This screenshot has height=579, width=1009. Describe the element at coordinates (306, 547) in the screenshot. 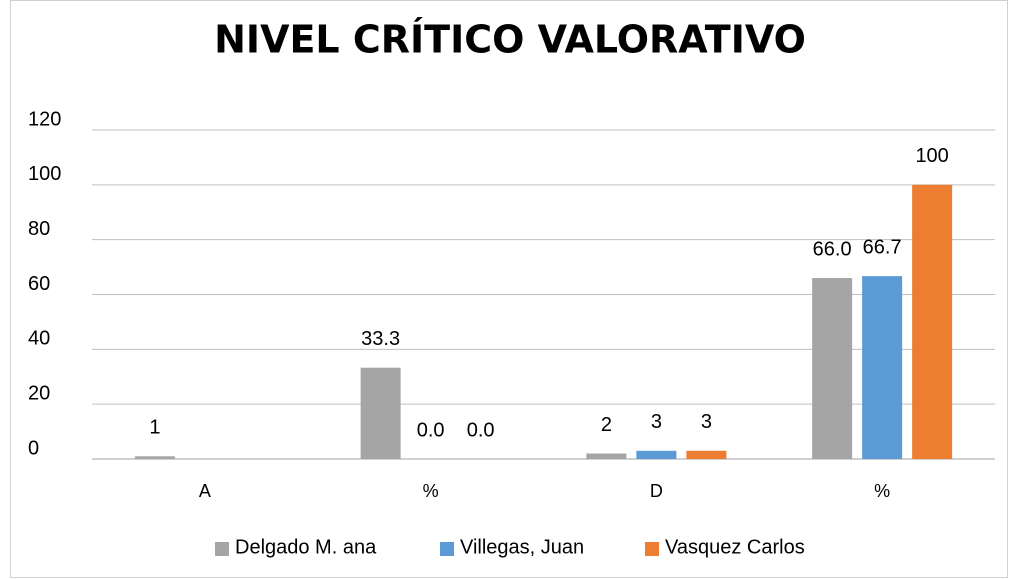

I see `legend-label: Delgado M. ana` at that location.